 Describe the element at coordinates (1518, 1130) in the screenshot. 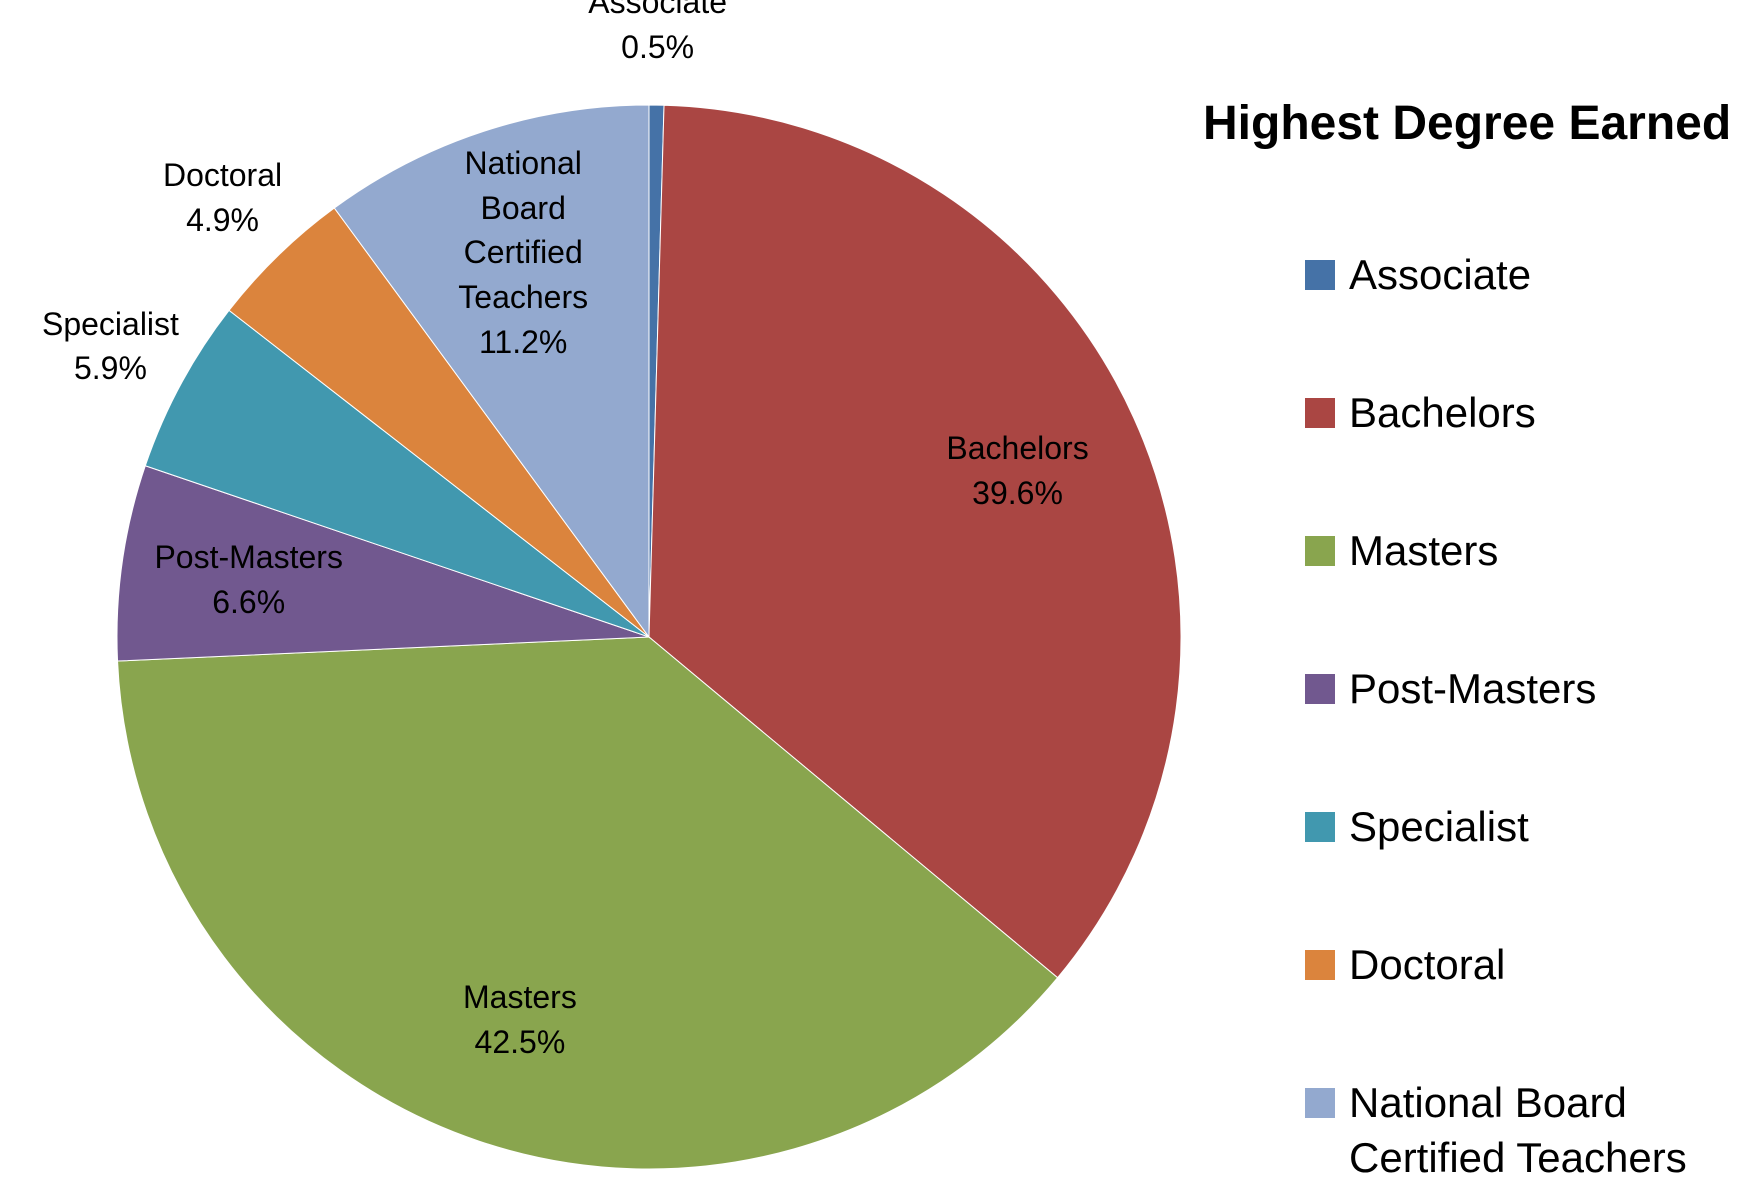

I see `legend-label: National Board Certified Teachers` at that location.